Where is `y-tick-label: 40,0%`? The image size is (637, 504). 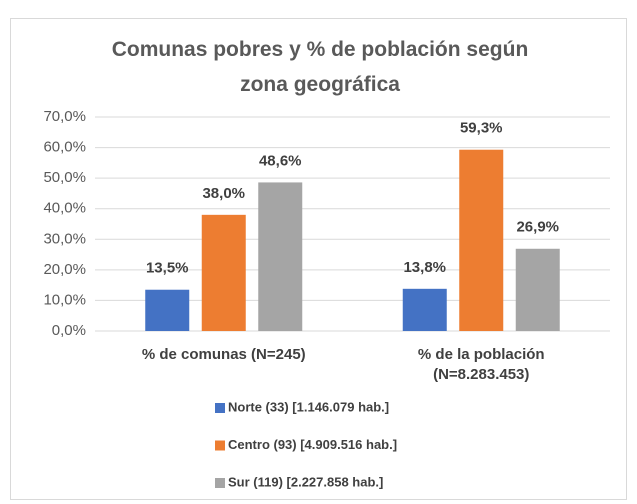 y-tick-label: 40,0% is located at coordinates (64, 208).